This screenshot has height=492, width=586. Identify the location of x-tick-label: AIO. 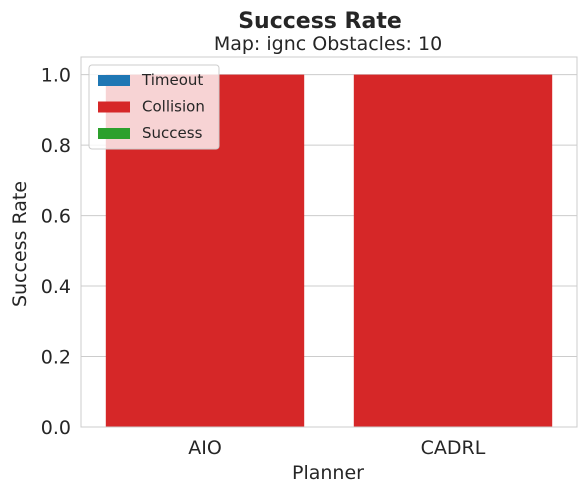
(205, 448).